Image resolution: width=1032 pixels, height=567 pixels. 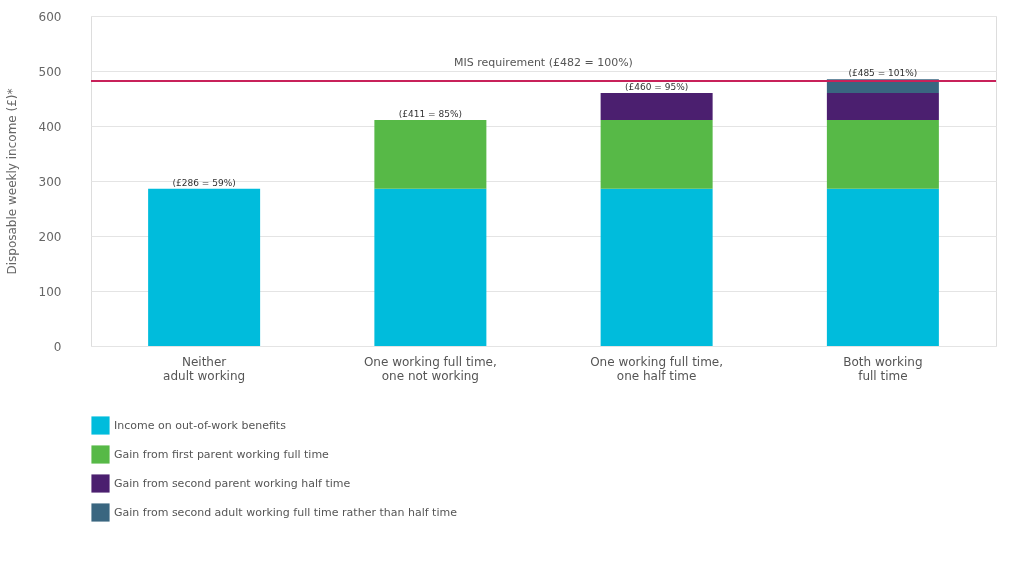 What do you see at coordinates (657, 368) in the screenshot?
I see `x-tick-label: One working full time, one half time` at bounding box center [657, 368].